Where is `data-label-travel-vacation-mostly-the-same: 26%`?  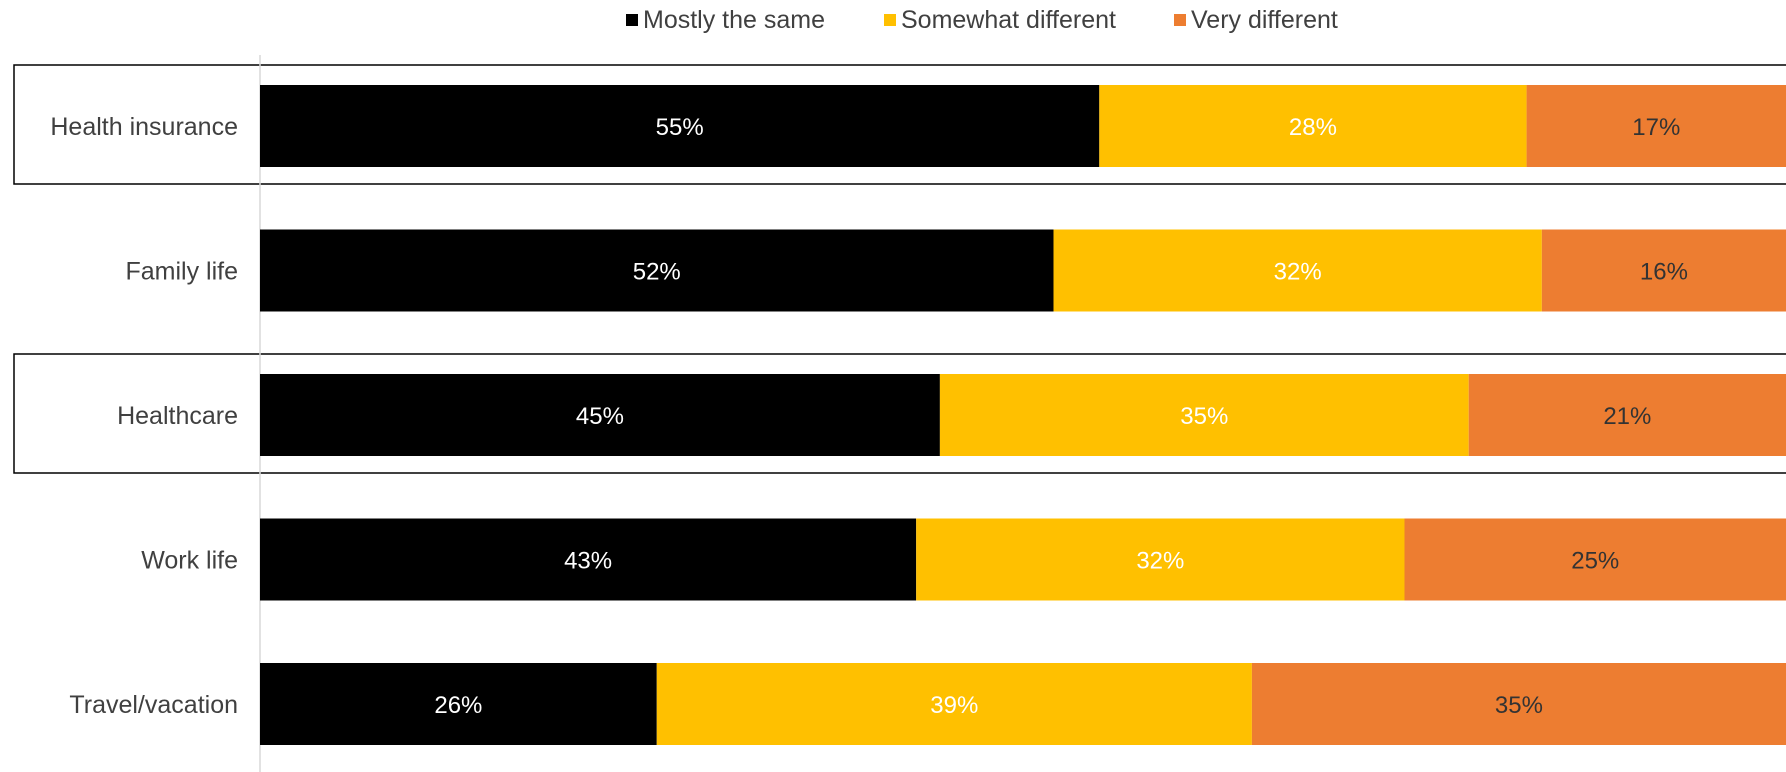
data-label-travel-vacation-mostly-the-same: 26% is located at coordinates (458, 705).